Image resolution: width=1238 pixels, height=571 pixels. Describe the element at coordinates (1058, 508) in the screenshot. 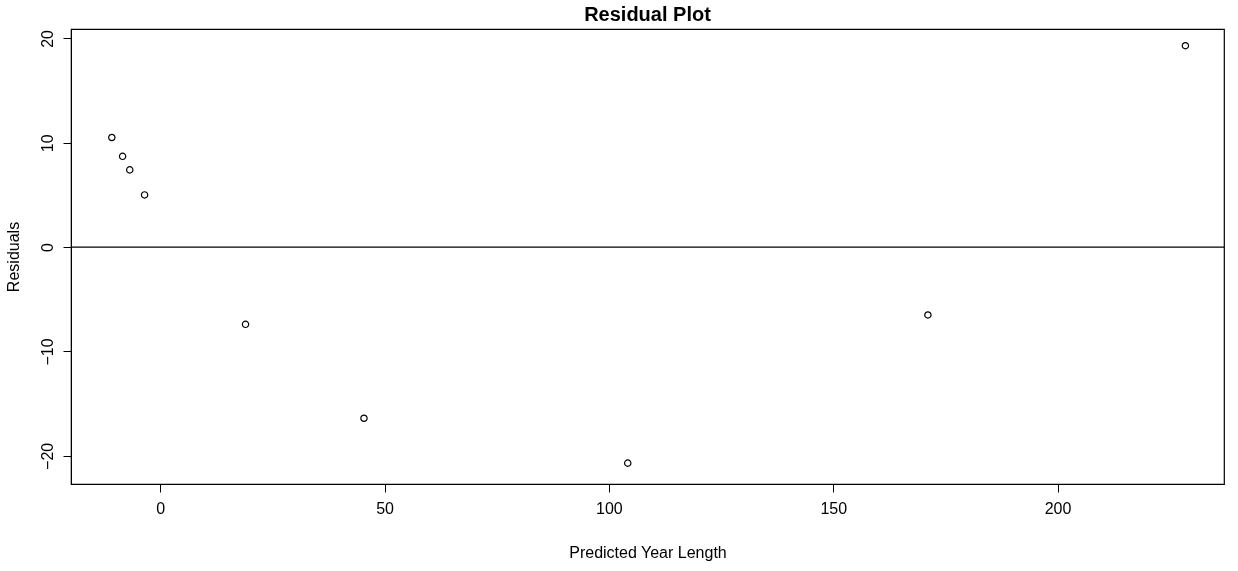

I see `x-tick-label: 200` at that location.